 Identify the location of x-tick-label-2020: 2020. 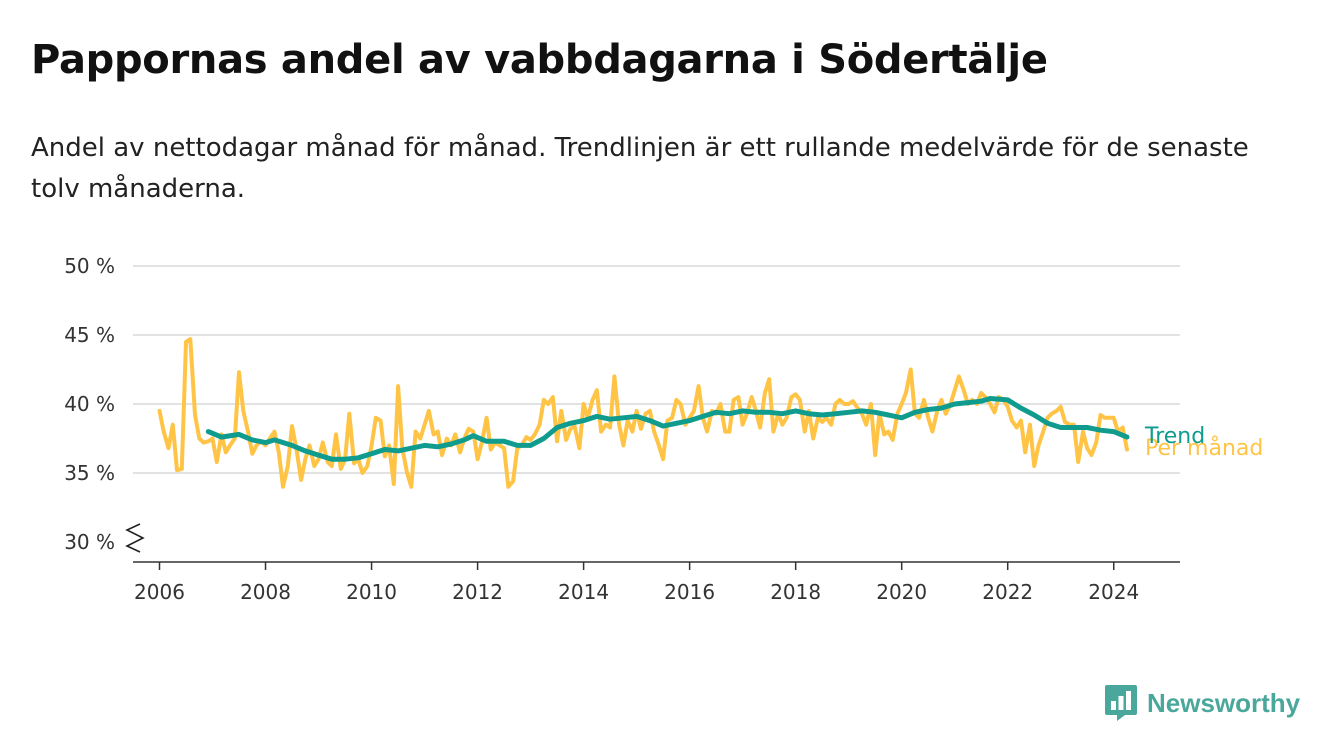
(901, 592).